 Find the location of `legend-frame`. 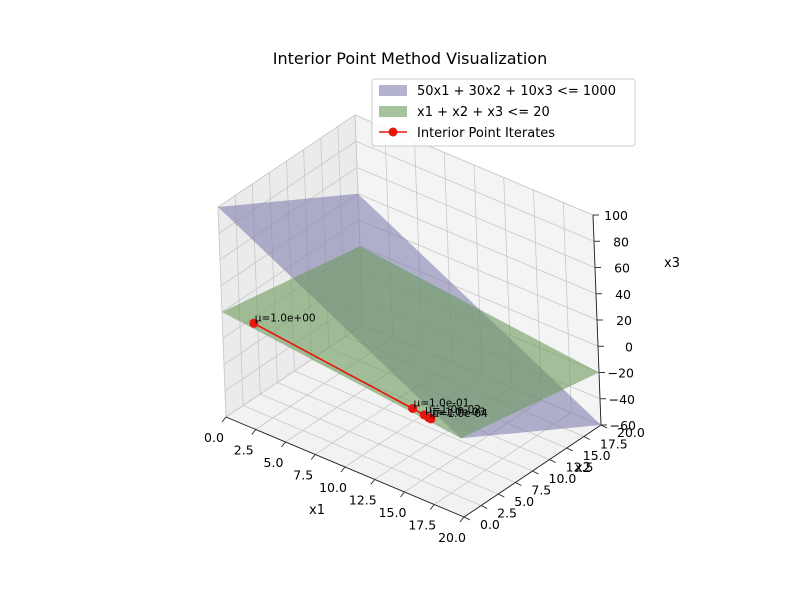

legend-frame is located at coordinates (503, 112).